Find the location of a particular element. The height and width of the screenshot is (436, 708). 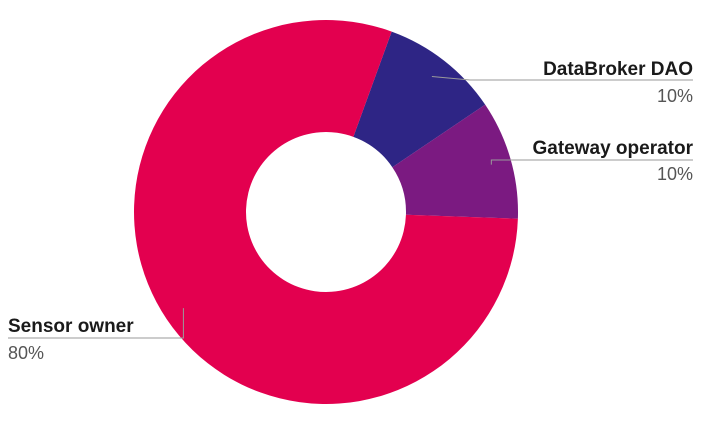

value-databroker-dao: 10% is located at coordinates (675, 96).